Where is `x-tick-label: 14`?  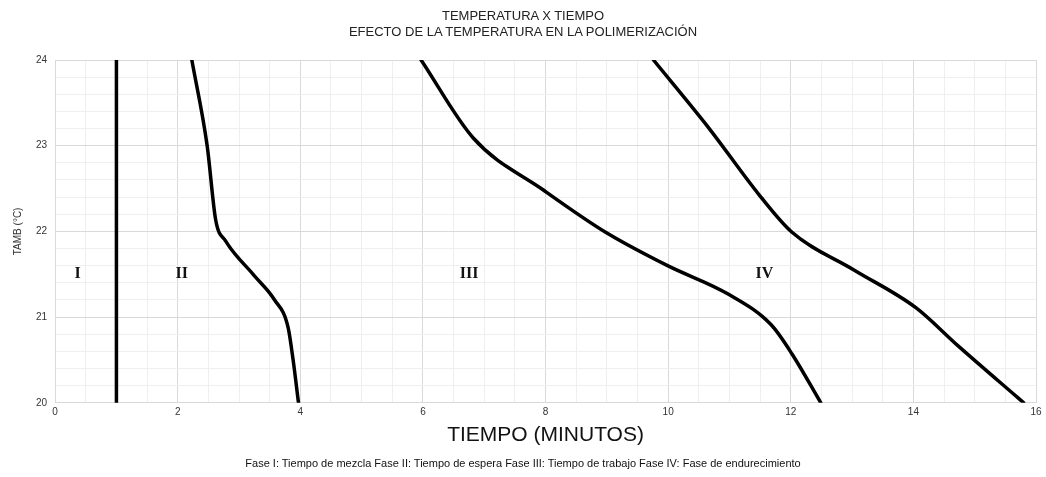 x-tick-label: 14 is located at coordinates (913, 411).